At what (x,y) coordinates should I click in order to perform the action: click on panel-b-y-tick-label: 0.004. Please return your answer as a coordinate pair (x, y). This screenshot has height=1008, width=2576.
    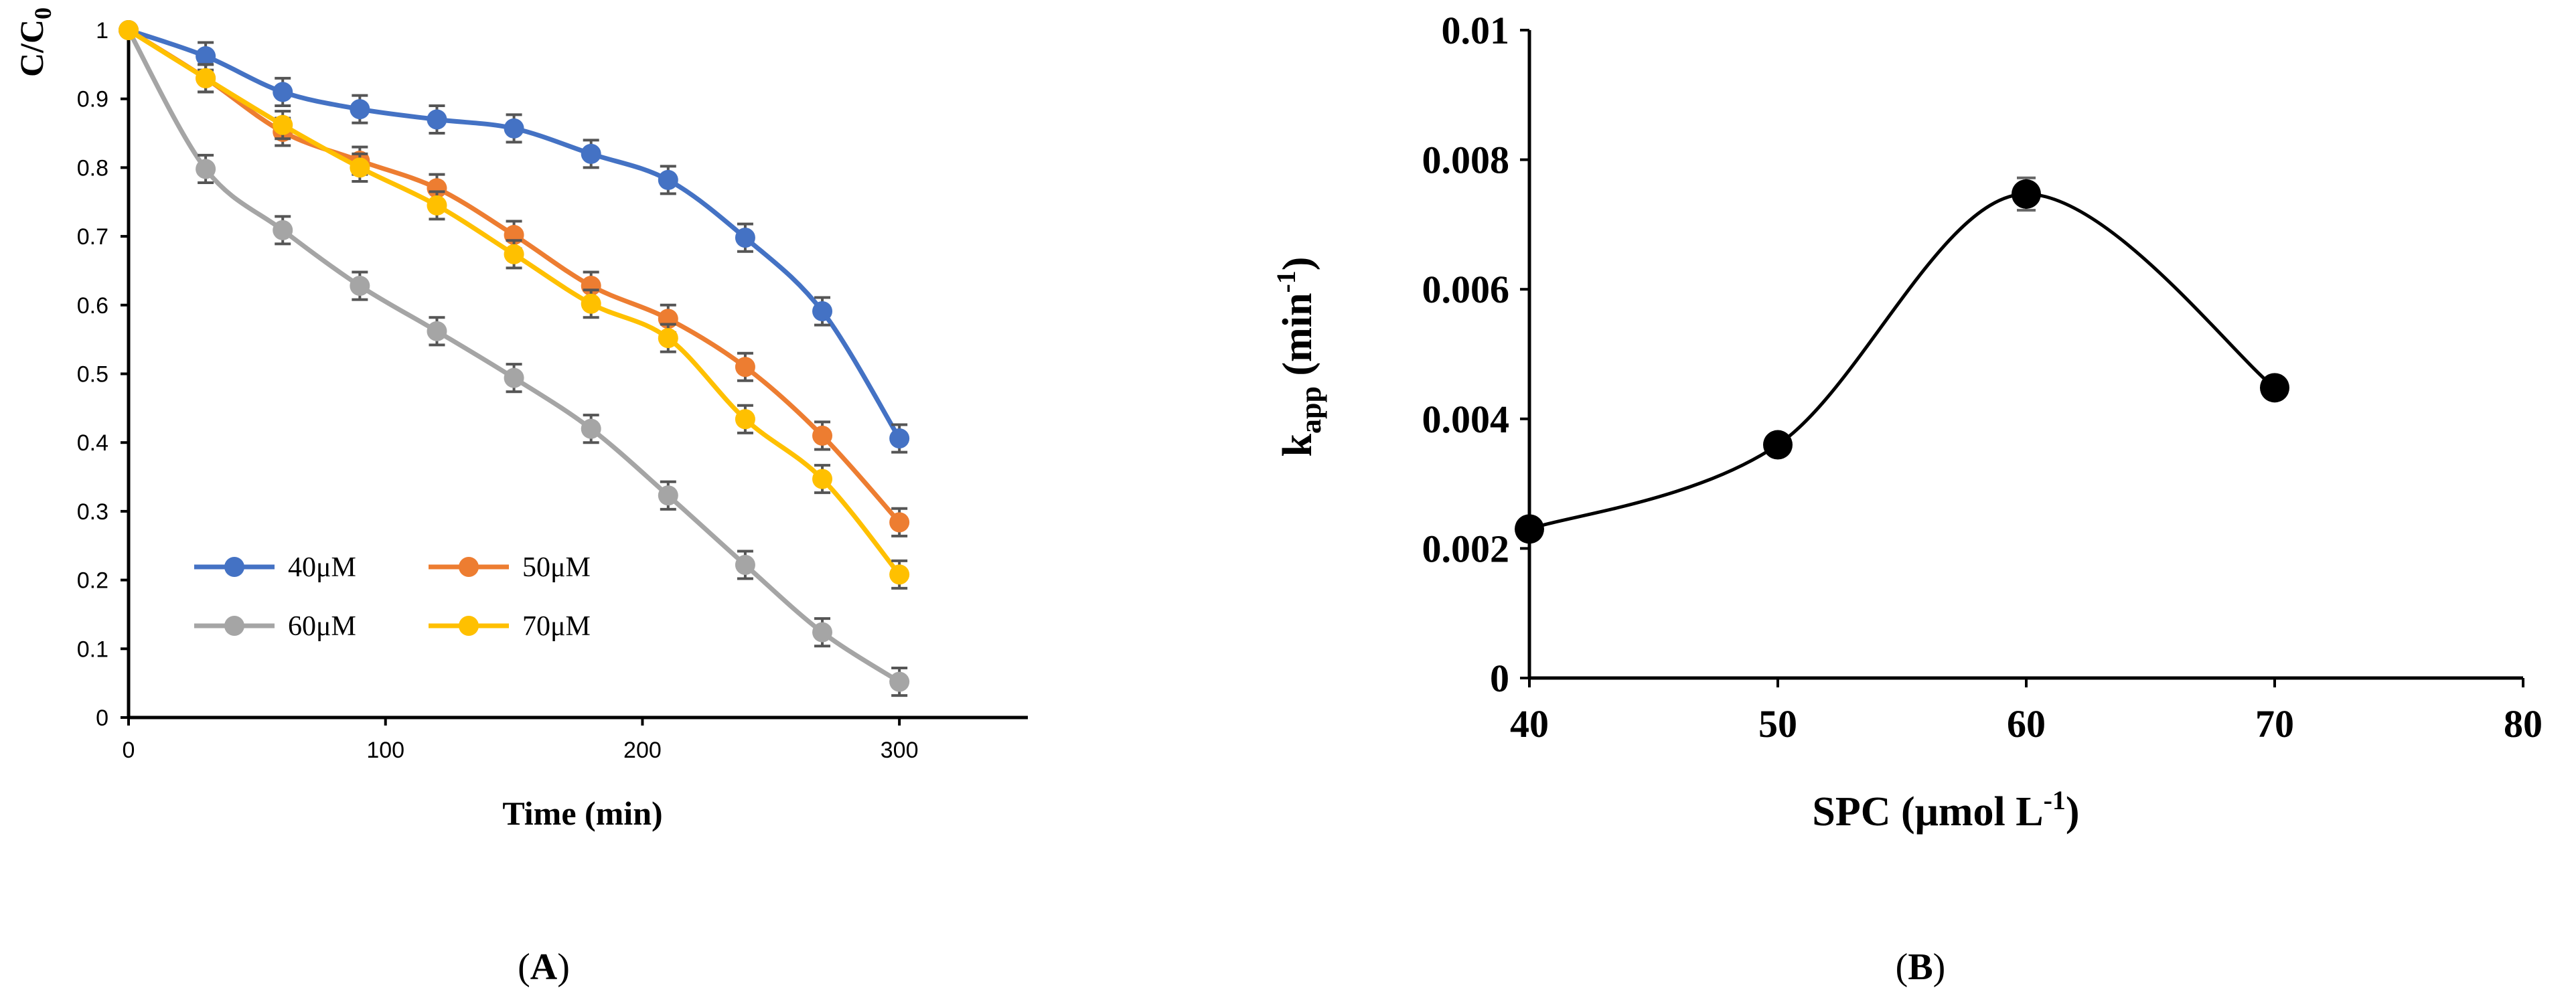
    Looking at the image, I should click on (1466, 419).